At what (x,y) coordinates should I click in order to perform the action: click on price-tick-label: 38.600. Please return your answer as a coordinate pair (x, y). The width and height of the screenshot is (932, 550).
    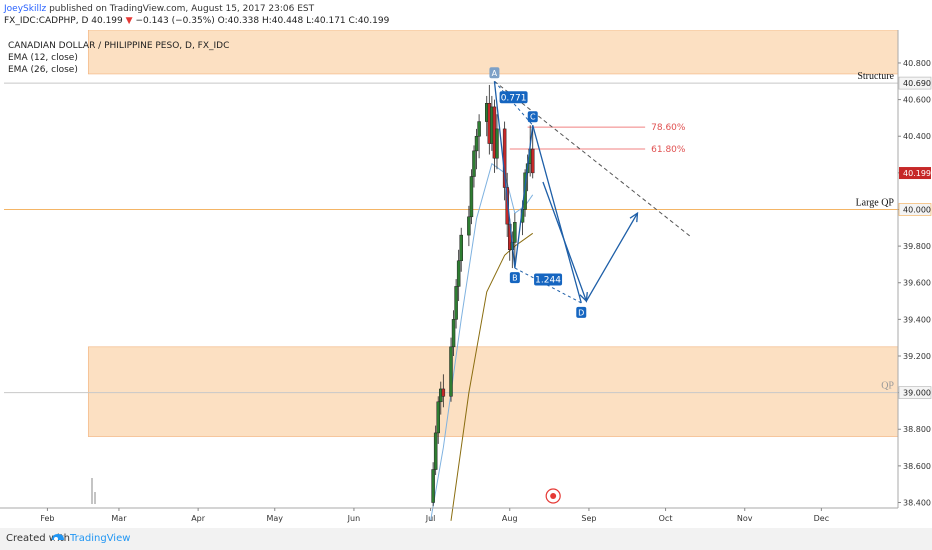
    Looking at the image, I should click on (917, 466).